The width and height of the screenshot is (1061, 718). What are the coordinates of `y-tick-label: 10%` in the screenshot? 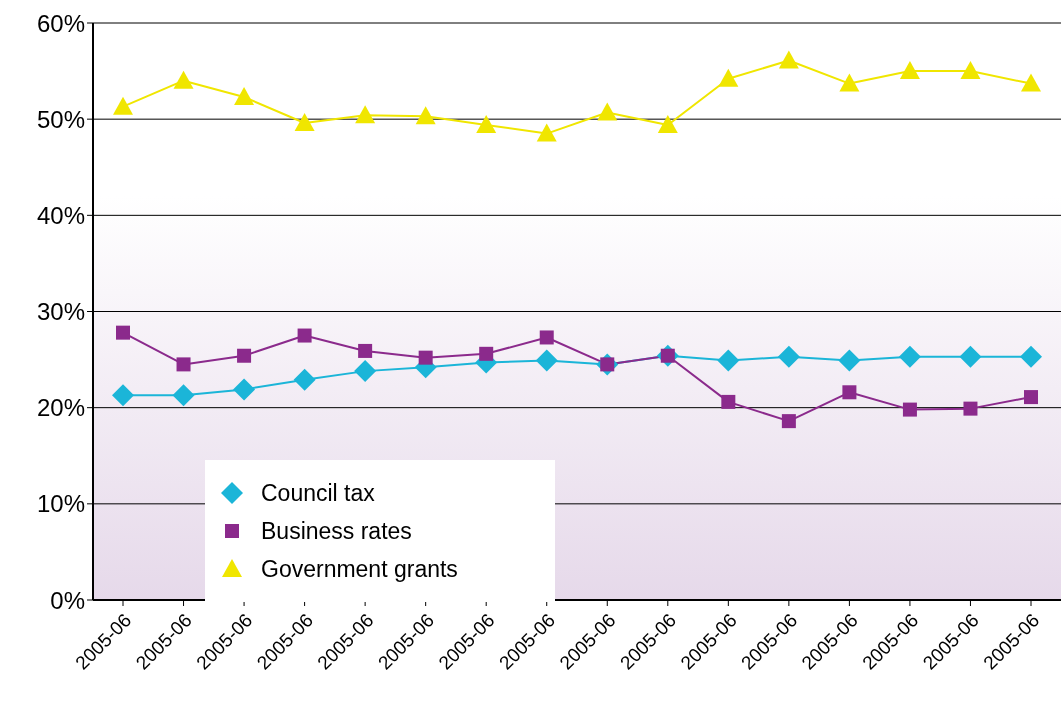 It's located at (60, 504).